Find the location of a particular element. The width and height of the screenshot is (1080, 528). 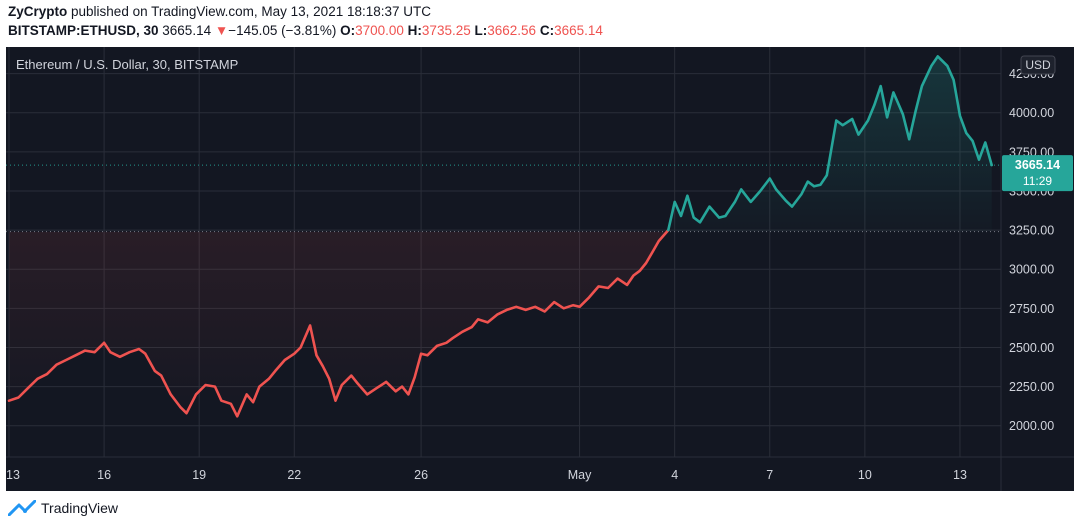

low-label: L: is located at coordinates (481, 30).